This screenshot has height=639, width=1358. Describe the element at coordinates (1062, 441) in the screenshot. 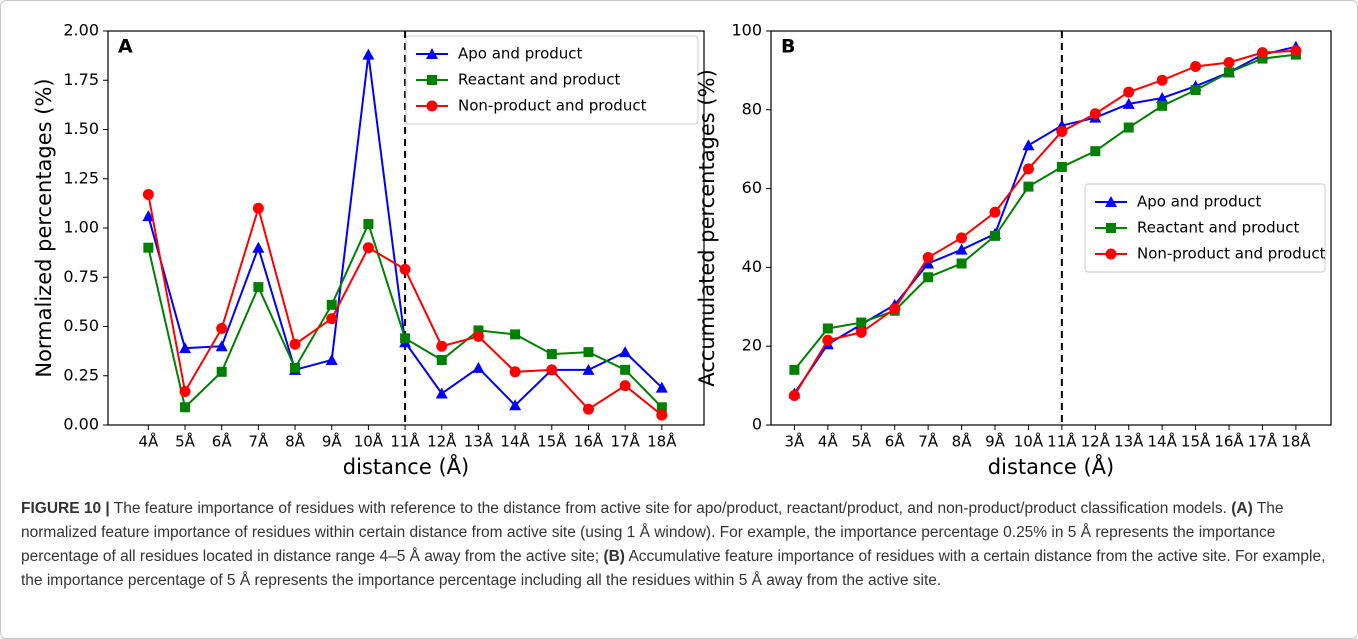

I see `x-tick-label: 11Å` at that location.